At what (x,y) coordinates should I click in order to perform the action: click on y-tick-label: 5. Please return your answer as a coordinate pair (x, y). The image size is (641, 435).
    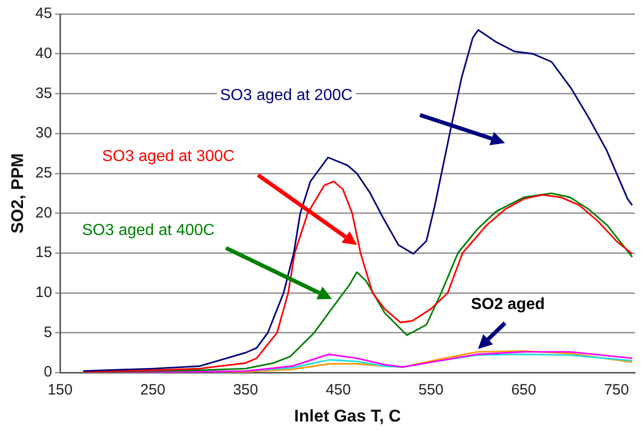
    Looking at the image, I should click on (48, 332).